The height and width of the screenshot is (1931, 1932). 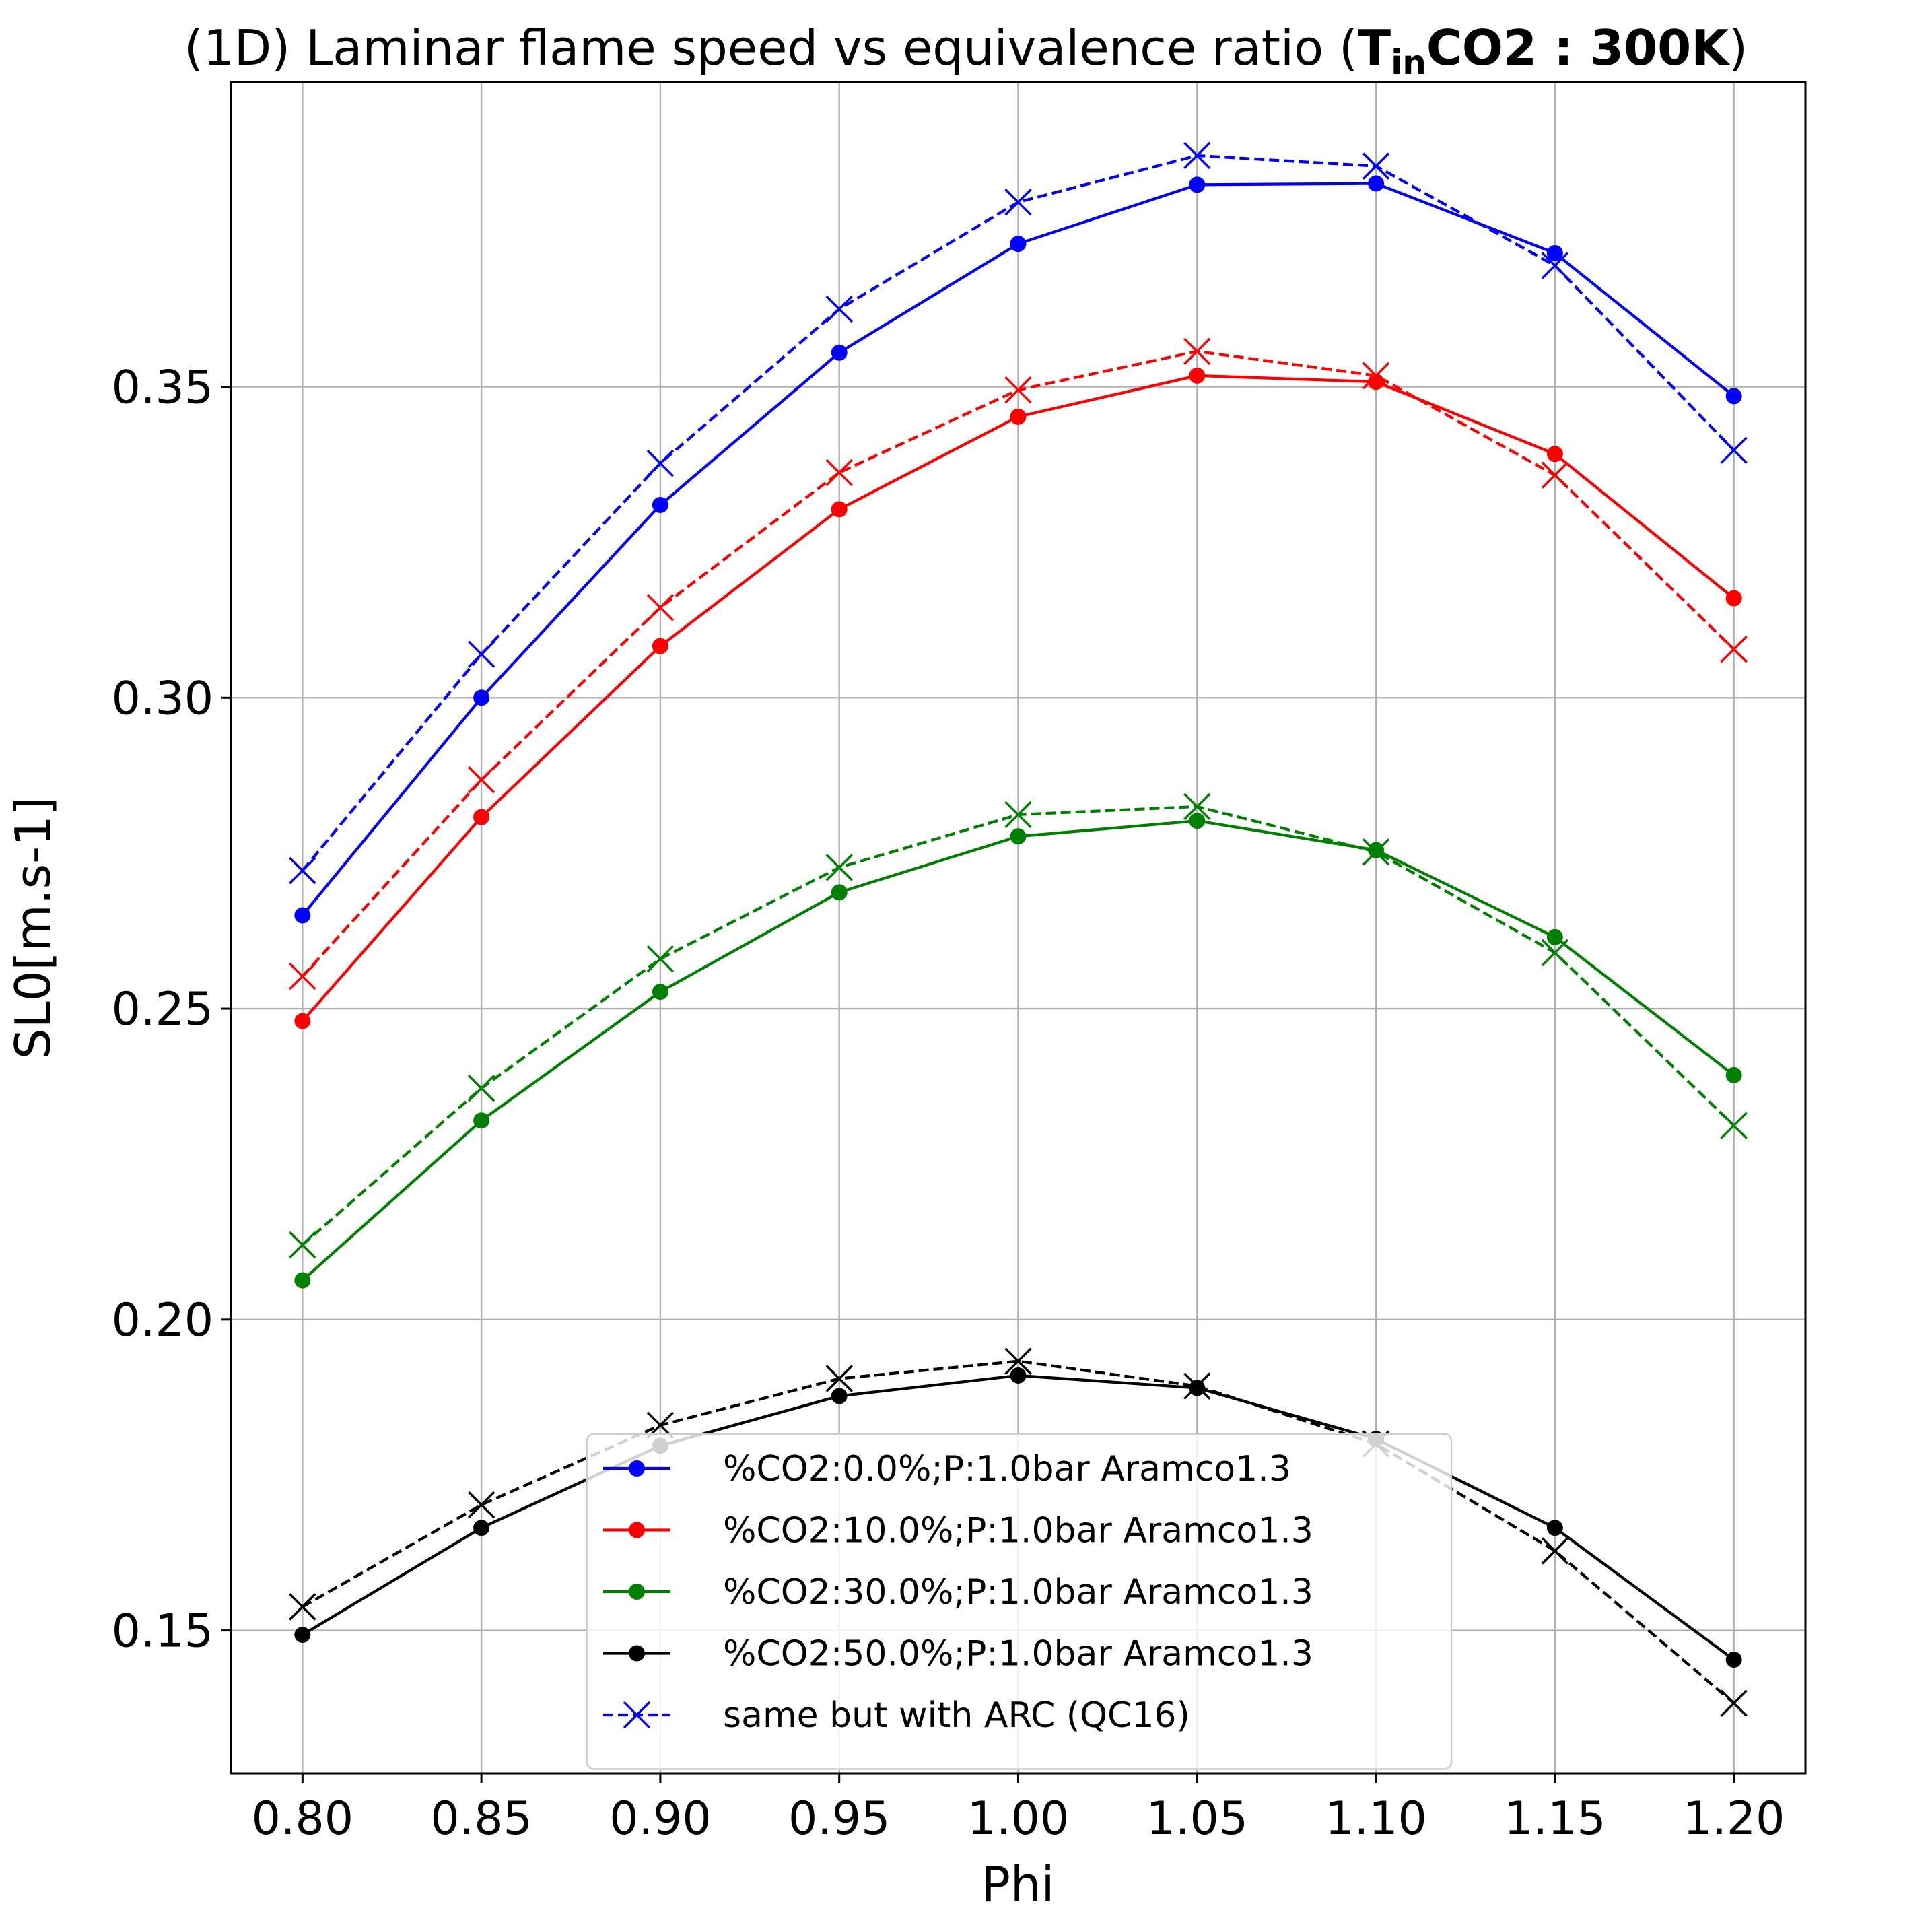 I want to click on y-tick-label: 0.15, so click(x=162, y=1631).